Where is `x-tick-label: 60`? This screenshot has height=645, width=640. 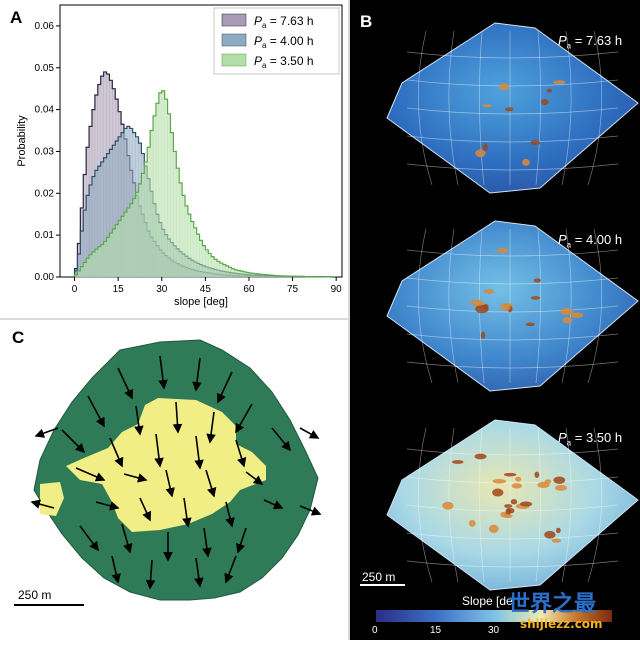 x-tick-label: 60 is located at coordinates (249, 289).